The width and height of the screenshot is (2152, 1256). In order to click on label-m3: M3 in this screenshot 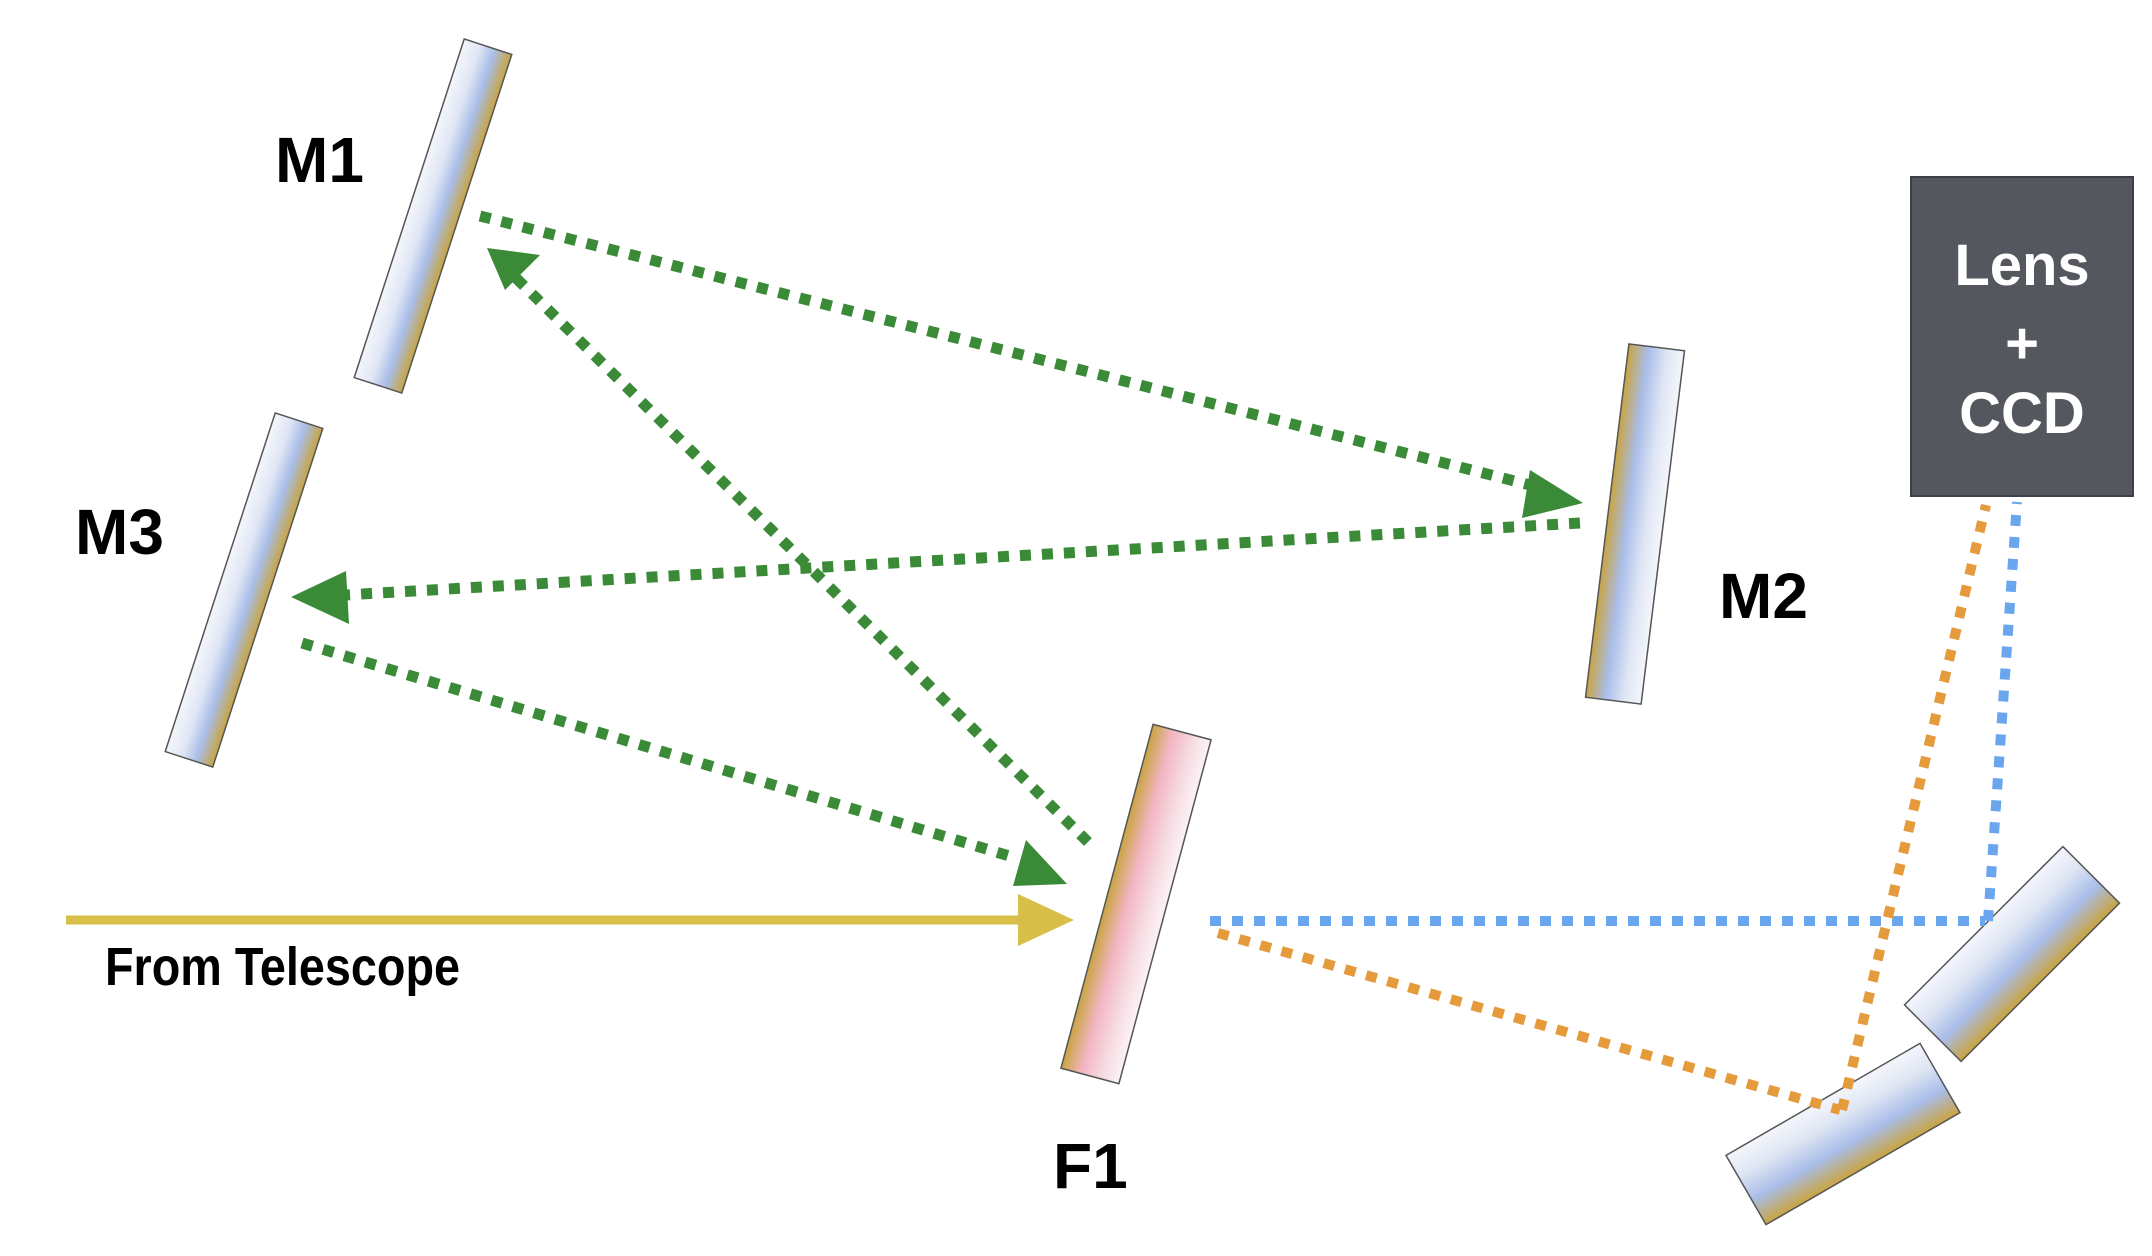, I will do `click(119, 532)`.